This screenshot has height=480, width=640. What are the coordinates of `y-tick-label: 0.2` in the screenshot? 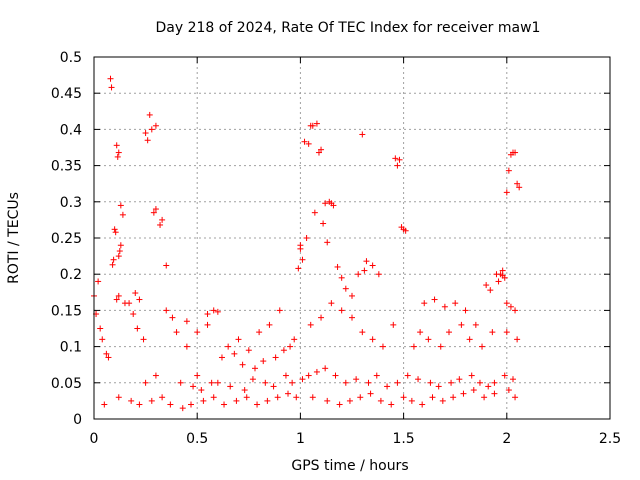 It's located at (71, 275).